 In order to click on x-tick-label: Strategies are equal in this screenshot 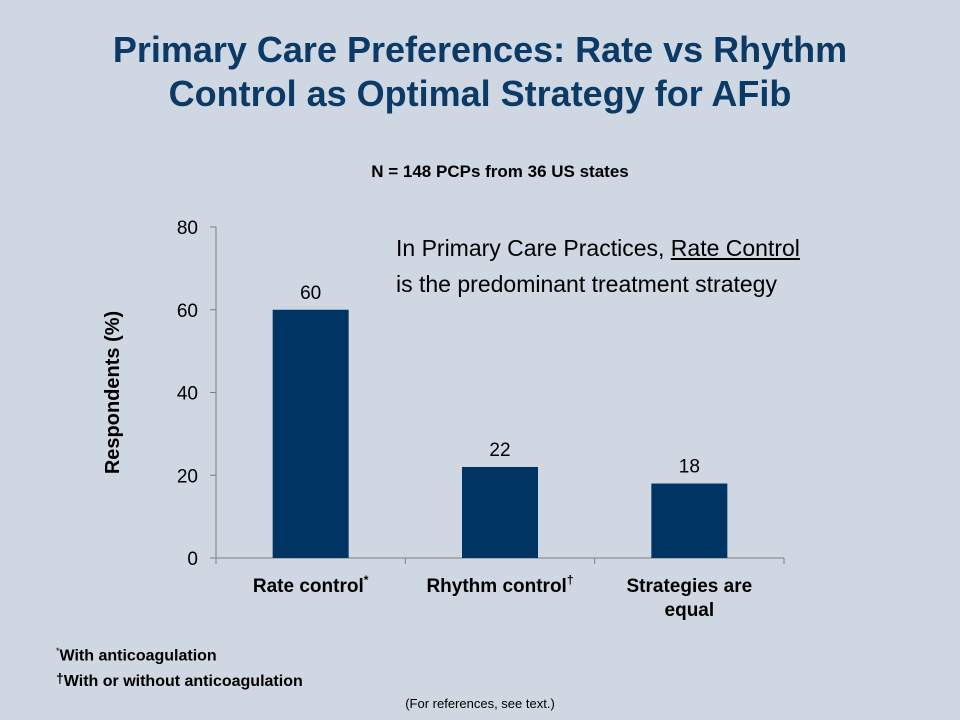, I will do `click(689, 598)`.